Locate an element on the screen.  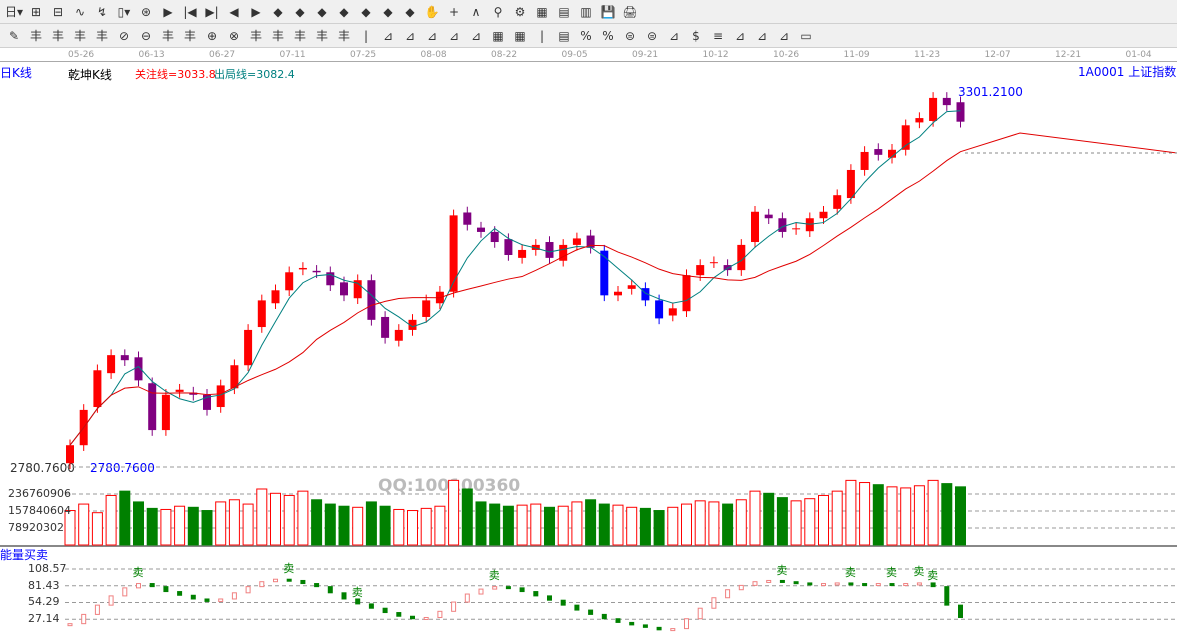
toolbar-button: 💾 is located at coordinates (608, 11).